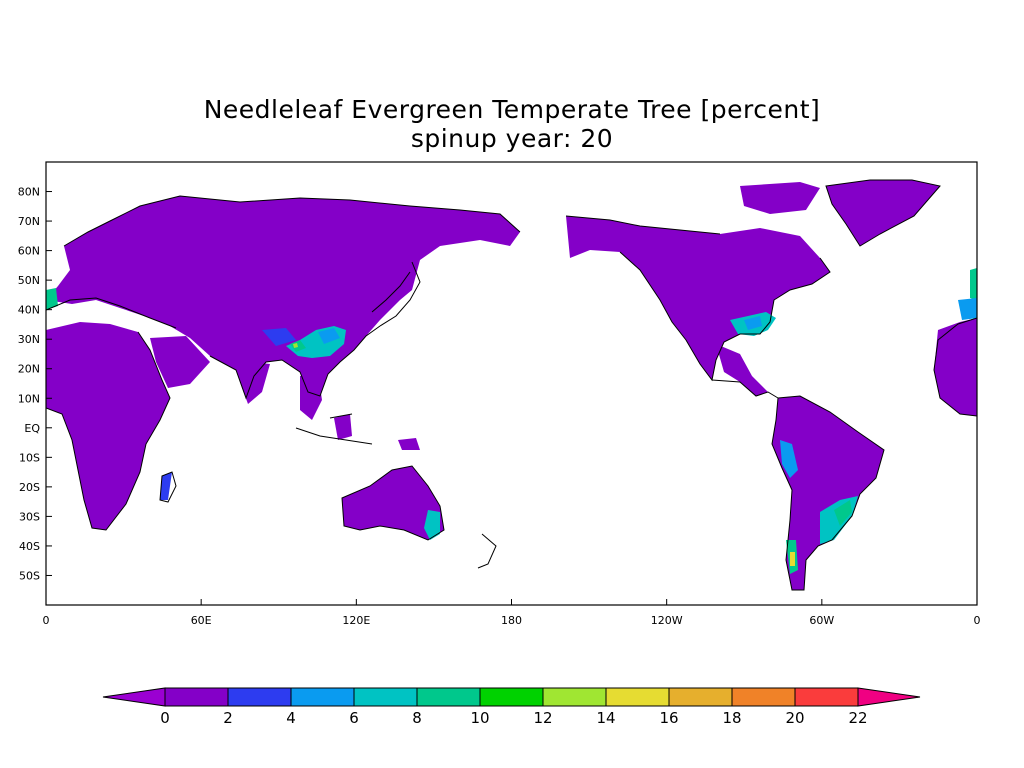  I want to click on lat-tick-label: 30S, so click(29, 516).